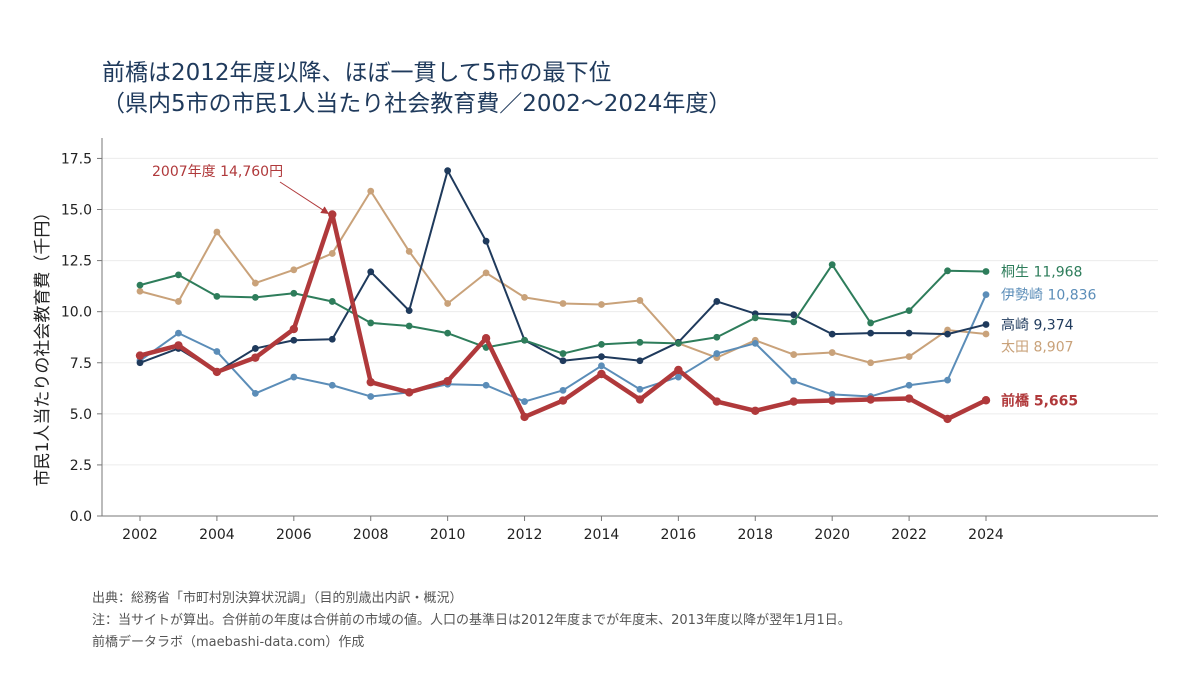 The height and width of the screenshot is (675, 1200). I want to click on x-tick-label: 2006, so click(294, 535).